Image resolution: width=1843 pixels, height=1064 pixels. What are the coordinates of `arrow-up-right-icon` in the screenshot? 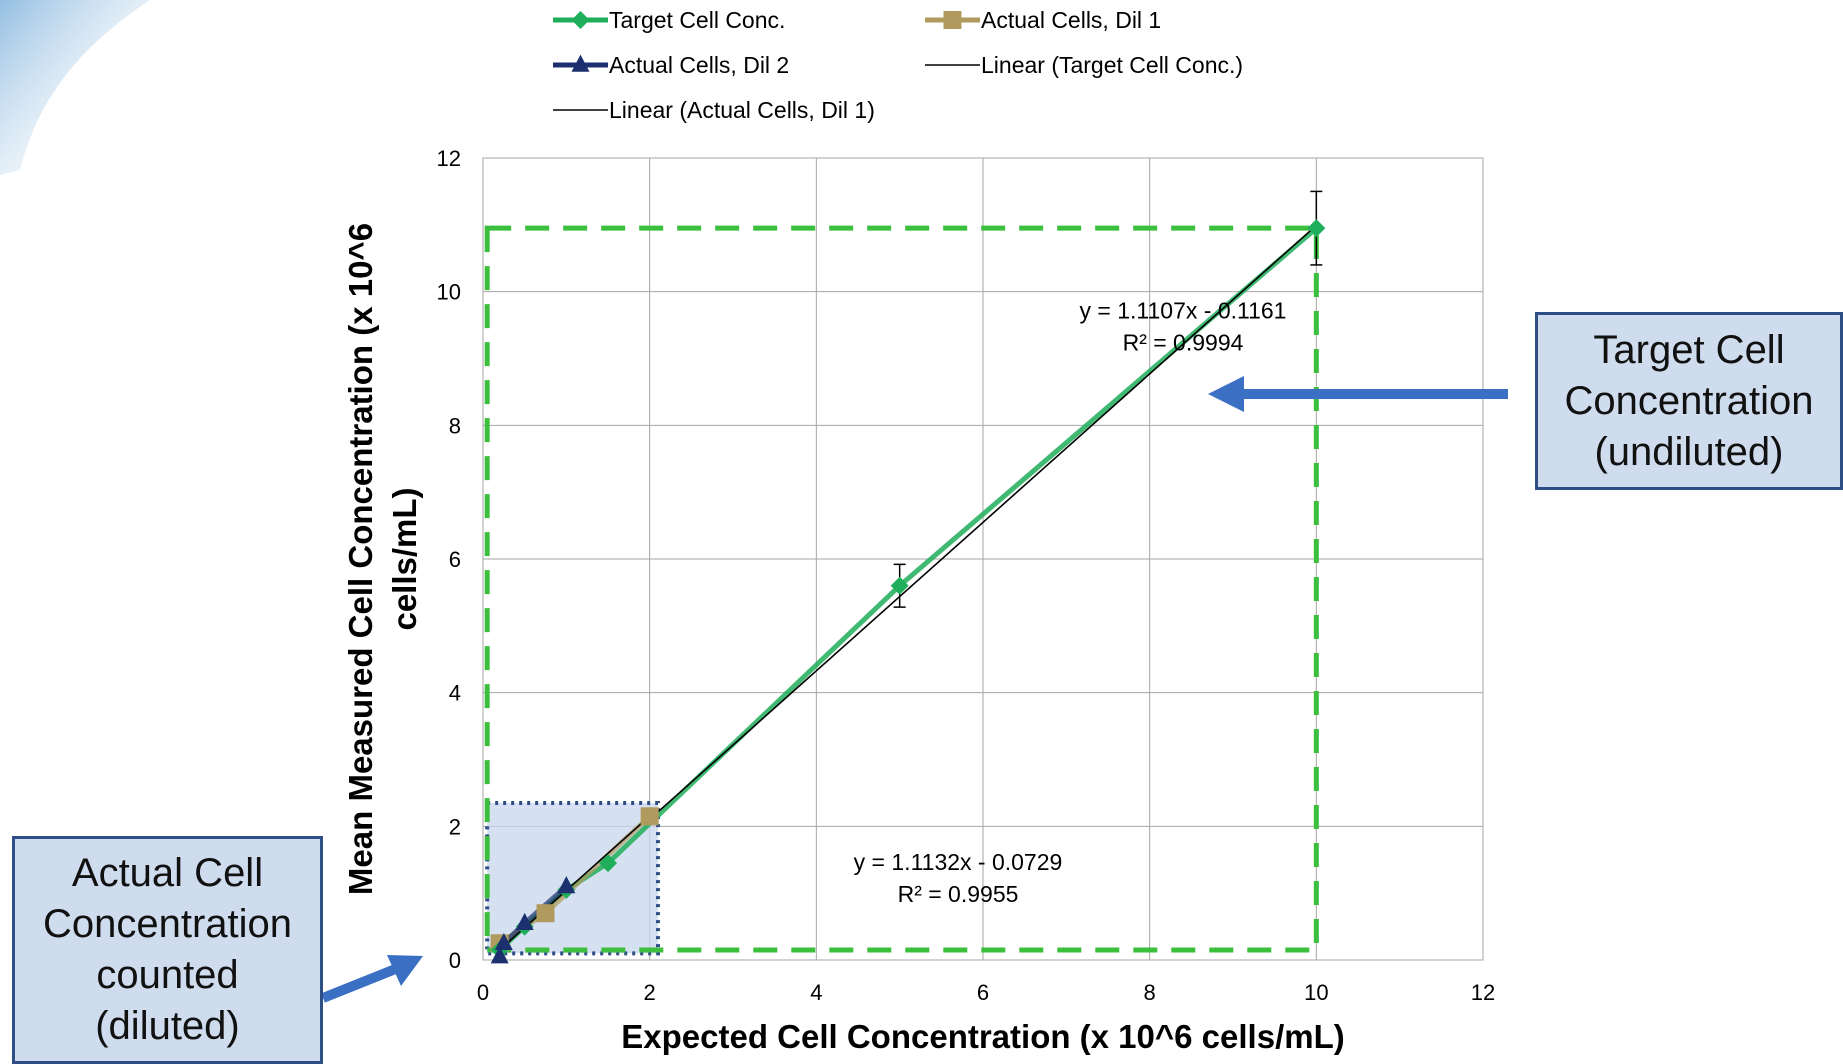 It's located at (405, 970).